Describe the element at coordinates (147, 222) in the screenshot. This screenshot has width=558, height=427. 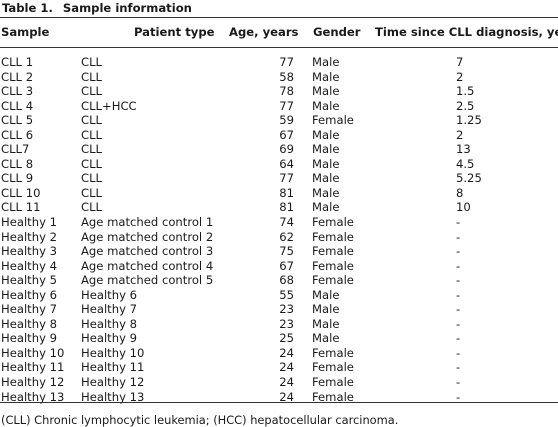
I see `cell-patient-type: Age matched control 1` at that location.